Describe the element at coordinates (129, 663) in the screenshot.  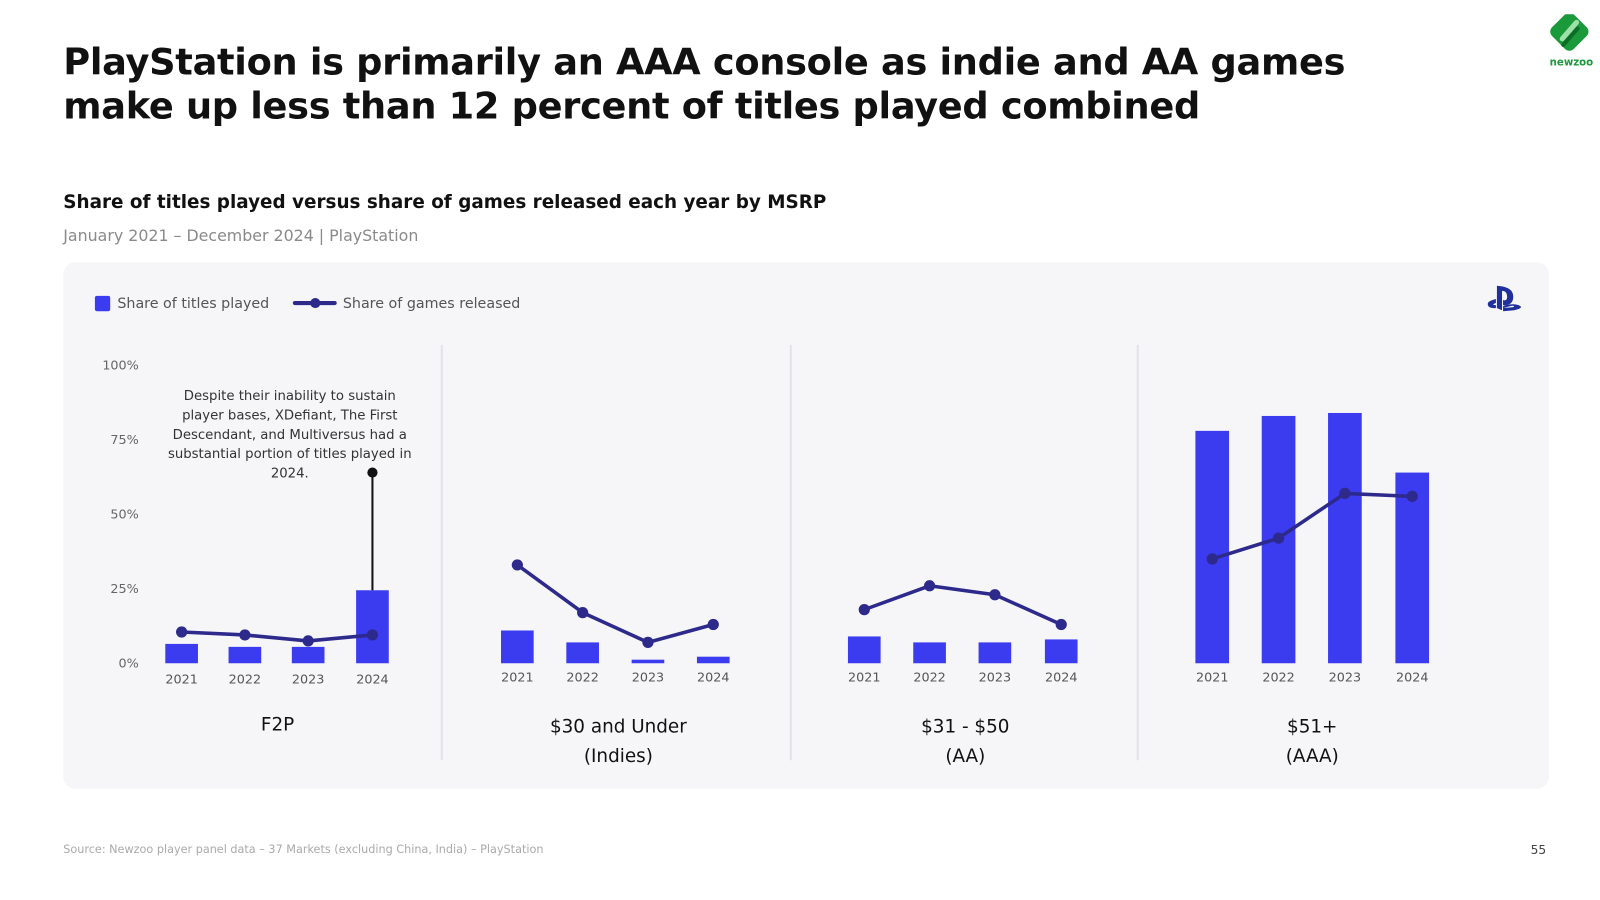
I see `y-tick-label: 0%` at that location.